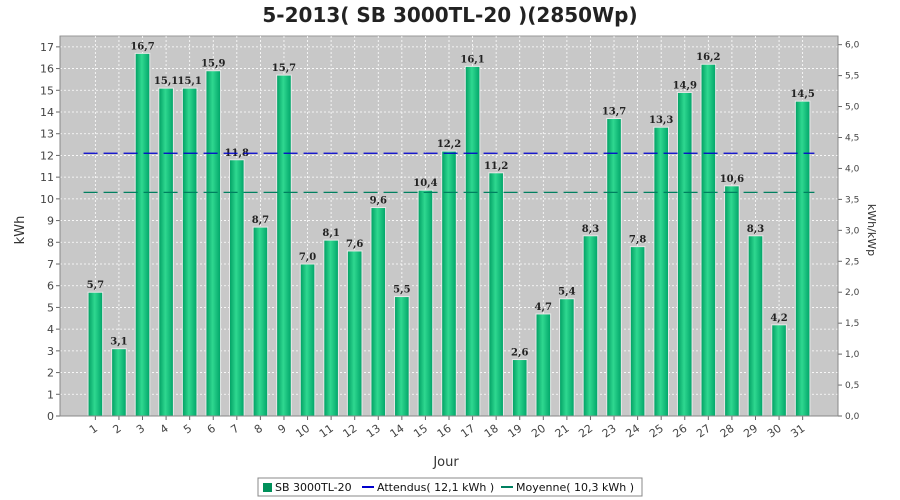 The height and width of the screenshot is (500, 900). What do you see at coordinates (852, 169) in the screenshot?
I see `y-right-tick-label: 4,0` at bounding box center [852, 169].